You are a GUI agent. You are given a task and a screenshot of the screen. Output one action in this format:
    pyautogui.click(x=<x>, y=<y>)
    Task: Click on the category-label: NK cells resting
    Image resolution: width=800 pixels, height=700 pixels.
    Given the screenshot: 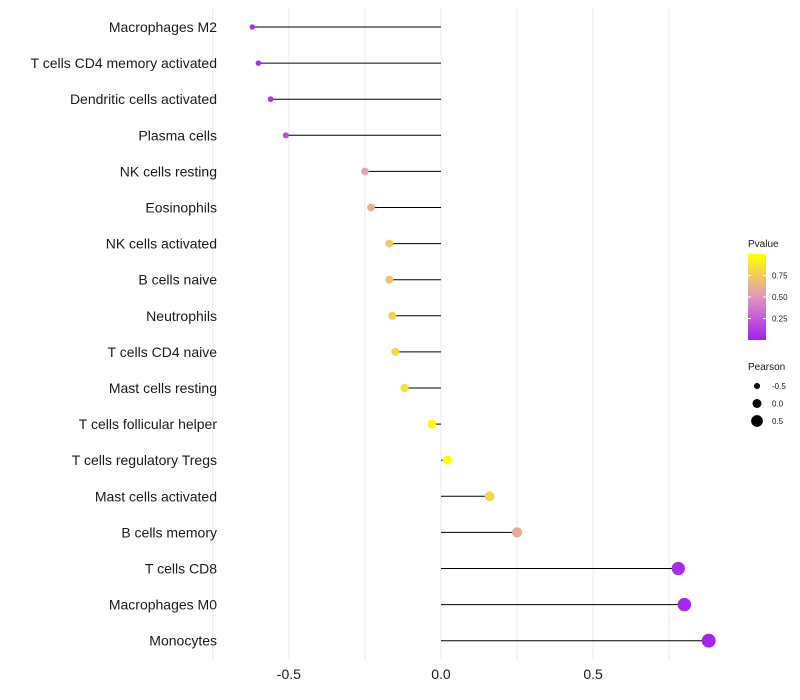 What is the action you would take?
    pyautogui.click(x=168, y=171)
    